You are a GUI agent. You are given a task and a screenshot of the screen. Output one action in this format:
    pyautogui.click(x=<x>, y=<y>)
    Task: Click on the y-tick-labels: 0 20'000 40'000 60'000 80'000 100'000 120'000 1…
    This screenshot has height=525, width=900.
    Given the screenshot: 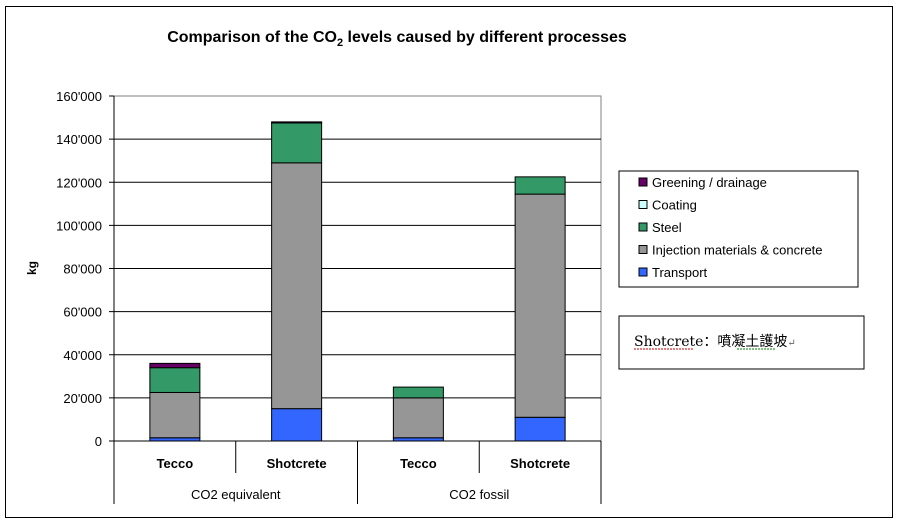 What is the action you would take?
    pyautogui.click(x=85, y=269)
    